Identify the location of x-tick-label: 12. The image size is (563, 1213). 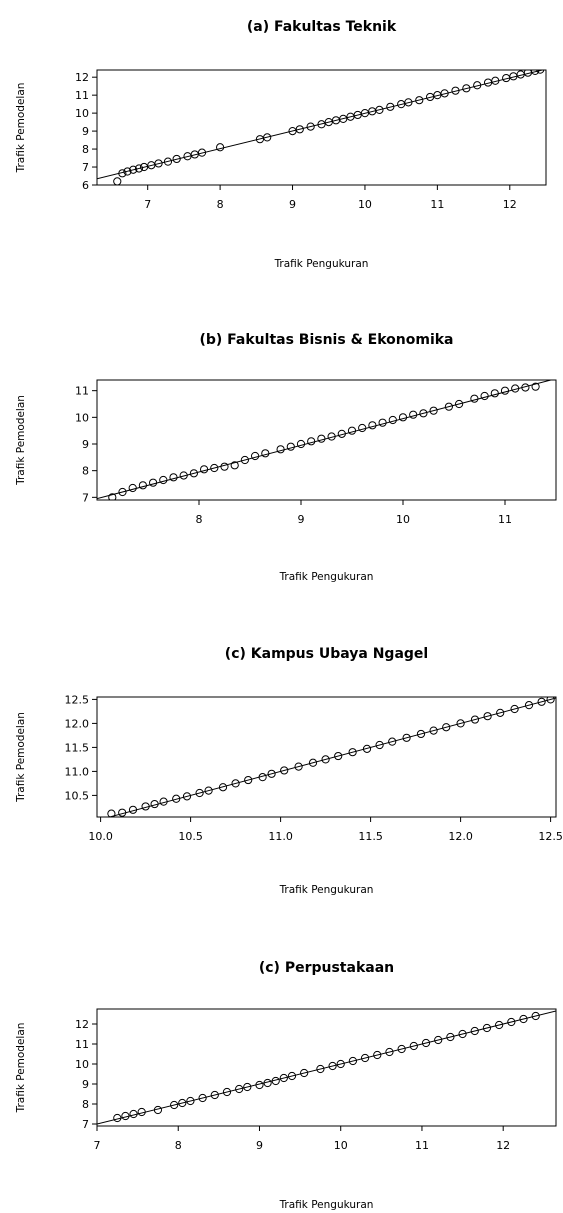
(503, 1145).